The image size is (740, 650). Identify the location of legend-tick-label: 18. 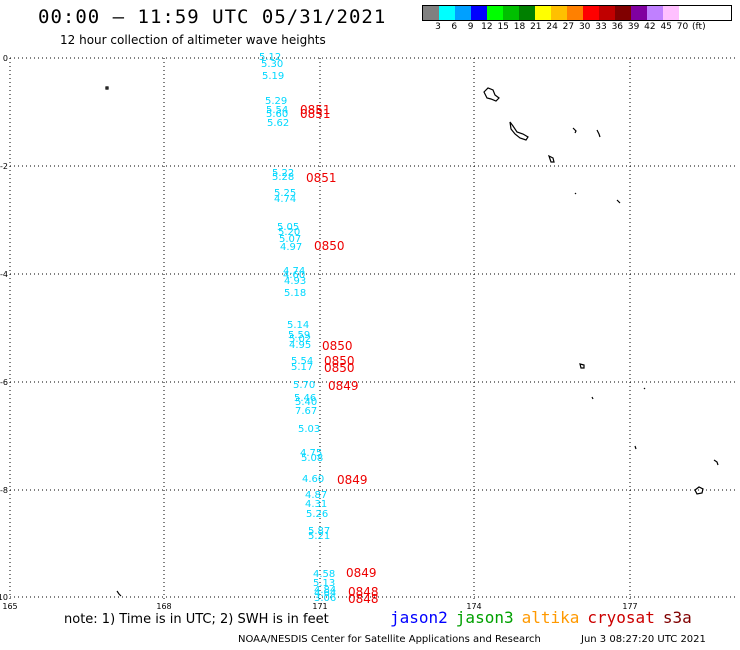
(519, 27).